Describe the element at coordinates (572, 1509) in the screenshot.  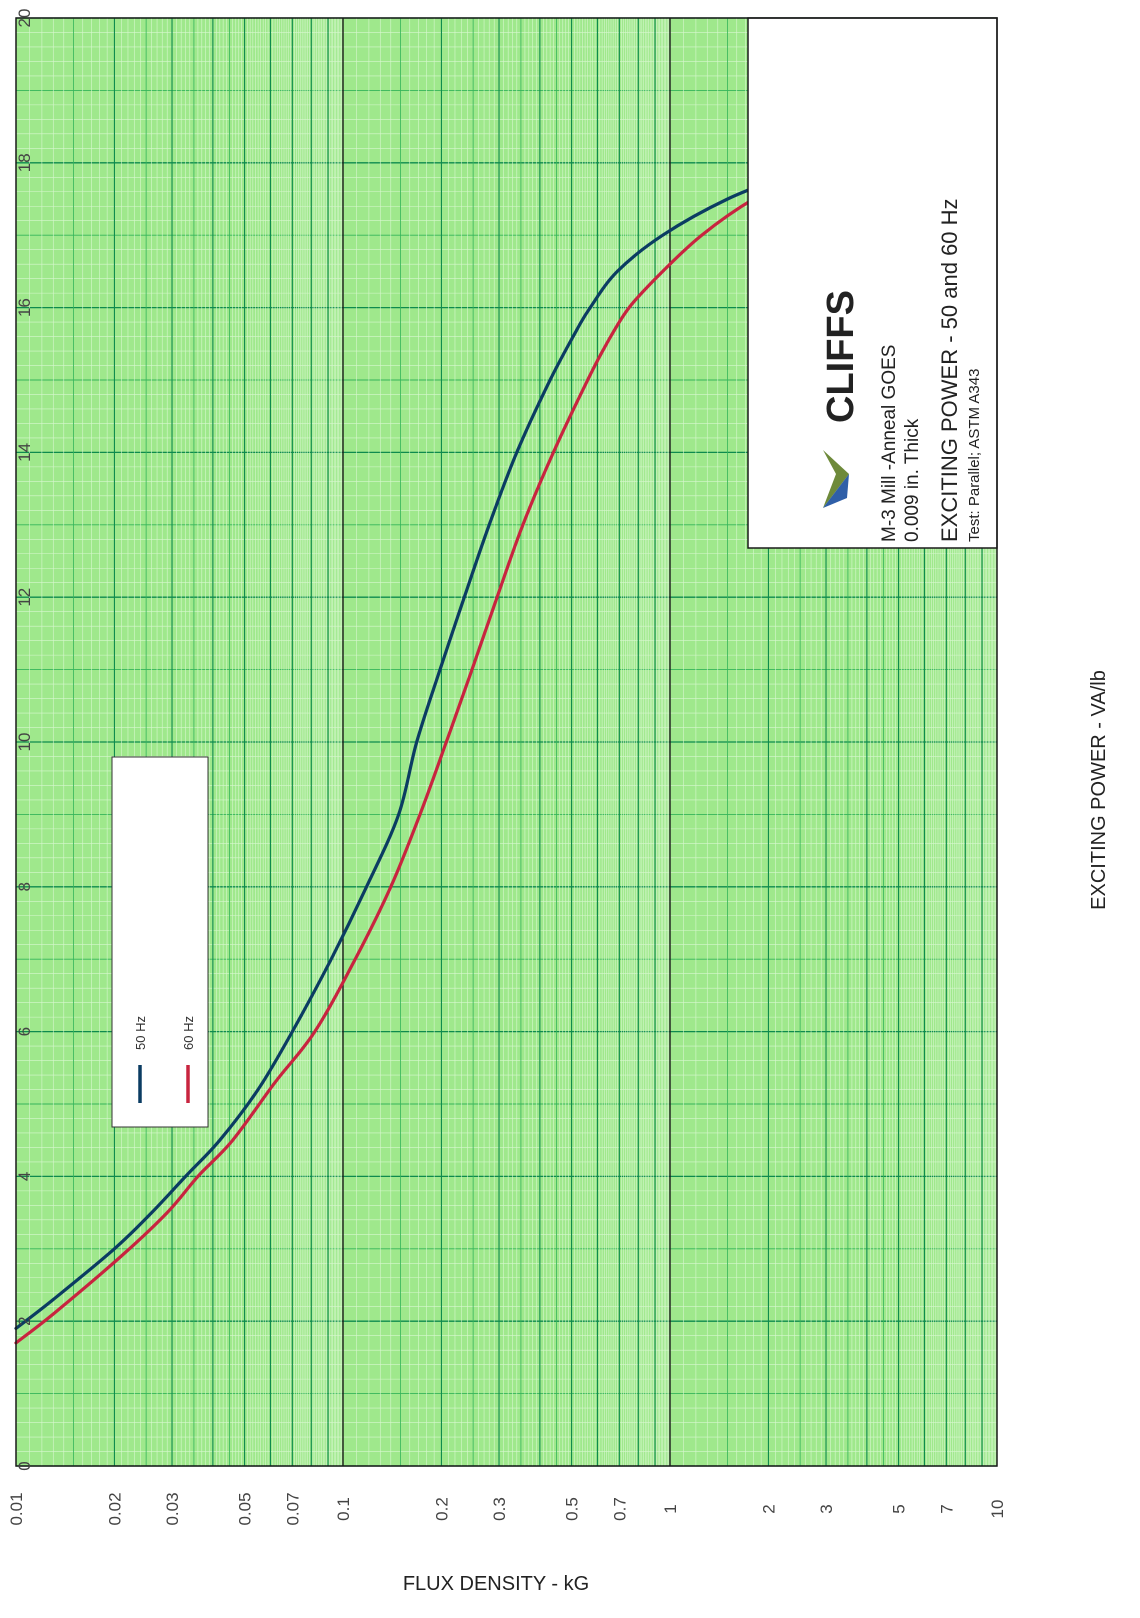
I see `y-tick-label: 0.5` at that location.